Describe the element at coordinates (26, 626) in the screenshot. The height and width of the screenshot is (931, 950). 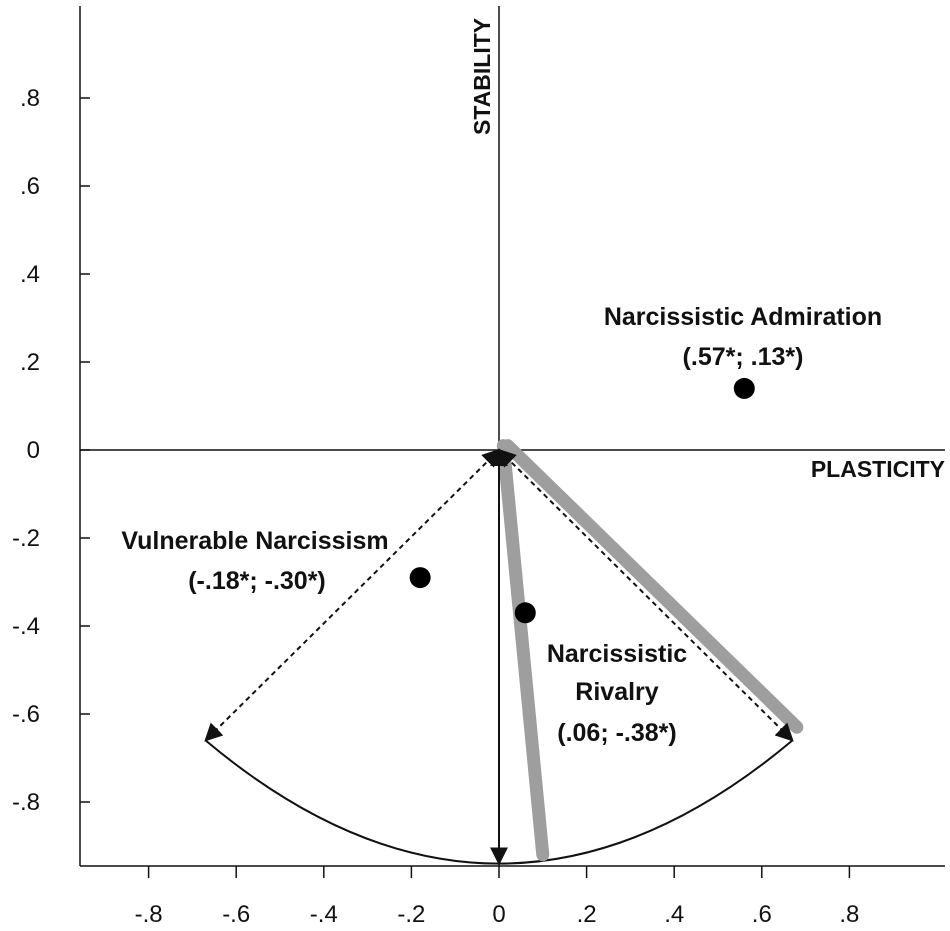
I see `y-tick-label: -.4` at that location.